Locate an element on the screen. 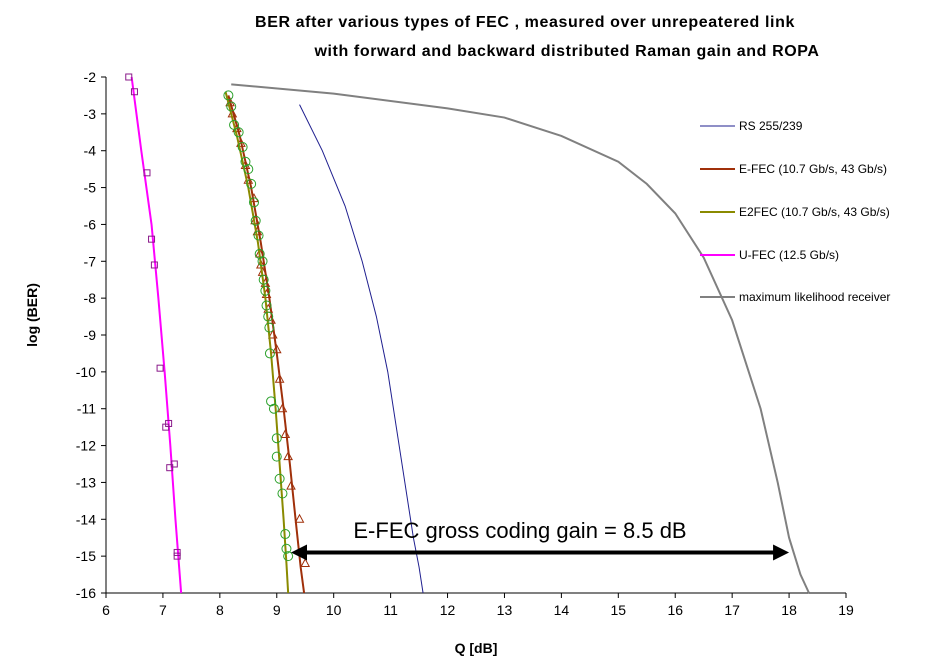 The image size is (946, 660). annotation-arrowhead-left is located at coordinates (299, 552).